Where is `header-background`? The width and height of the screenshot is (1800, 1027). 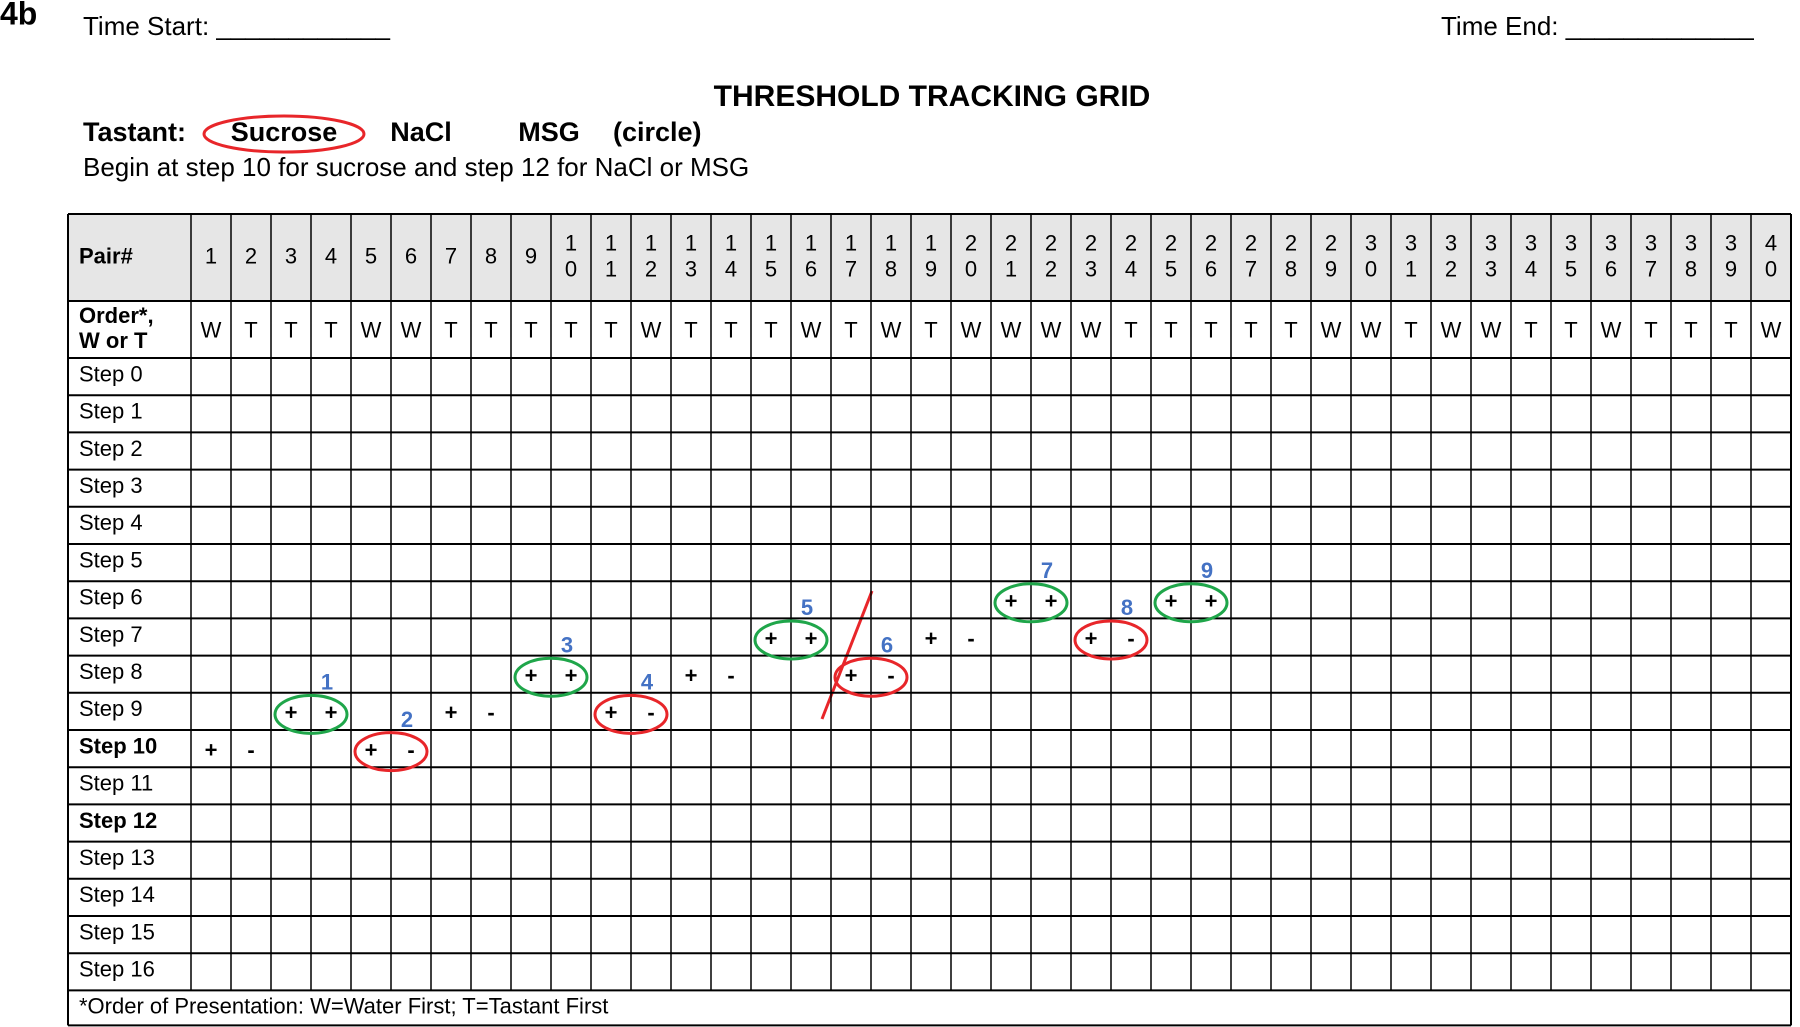
header-background is located at coordinates (929, 257).